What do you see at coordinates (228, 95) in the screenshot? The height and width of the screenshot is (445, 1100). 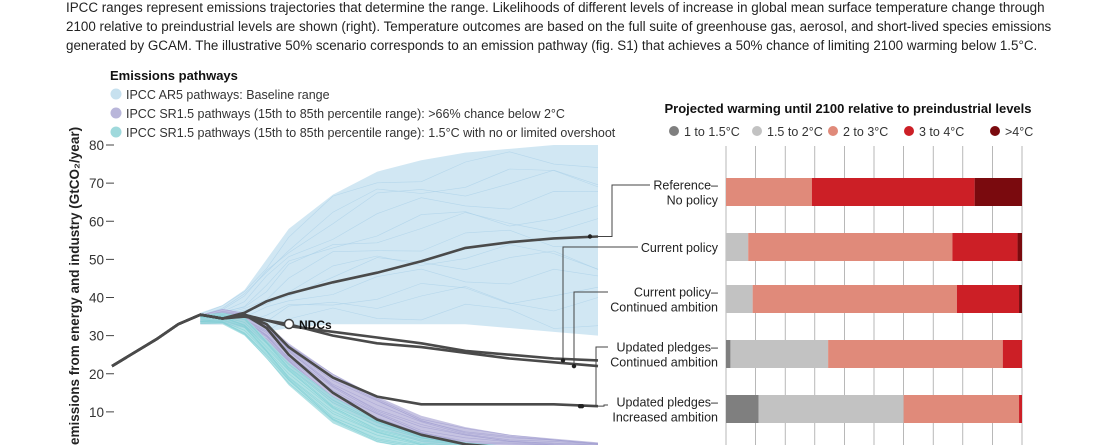 I see `legend-label: IPCC AR5 pathways: Baseline range` at bounding box center [228, 95].